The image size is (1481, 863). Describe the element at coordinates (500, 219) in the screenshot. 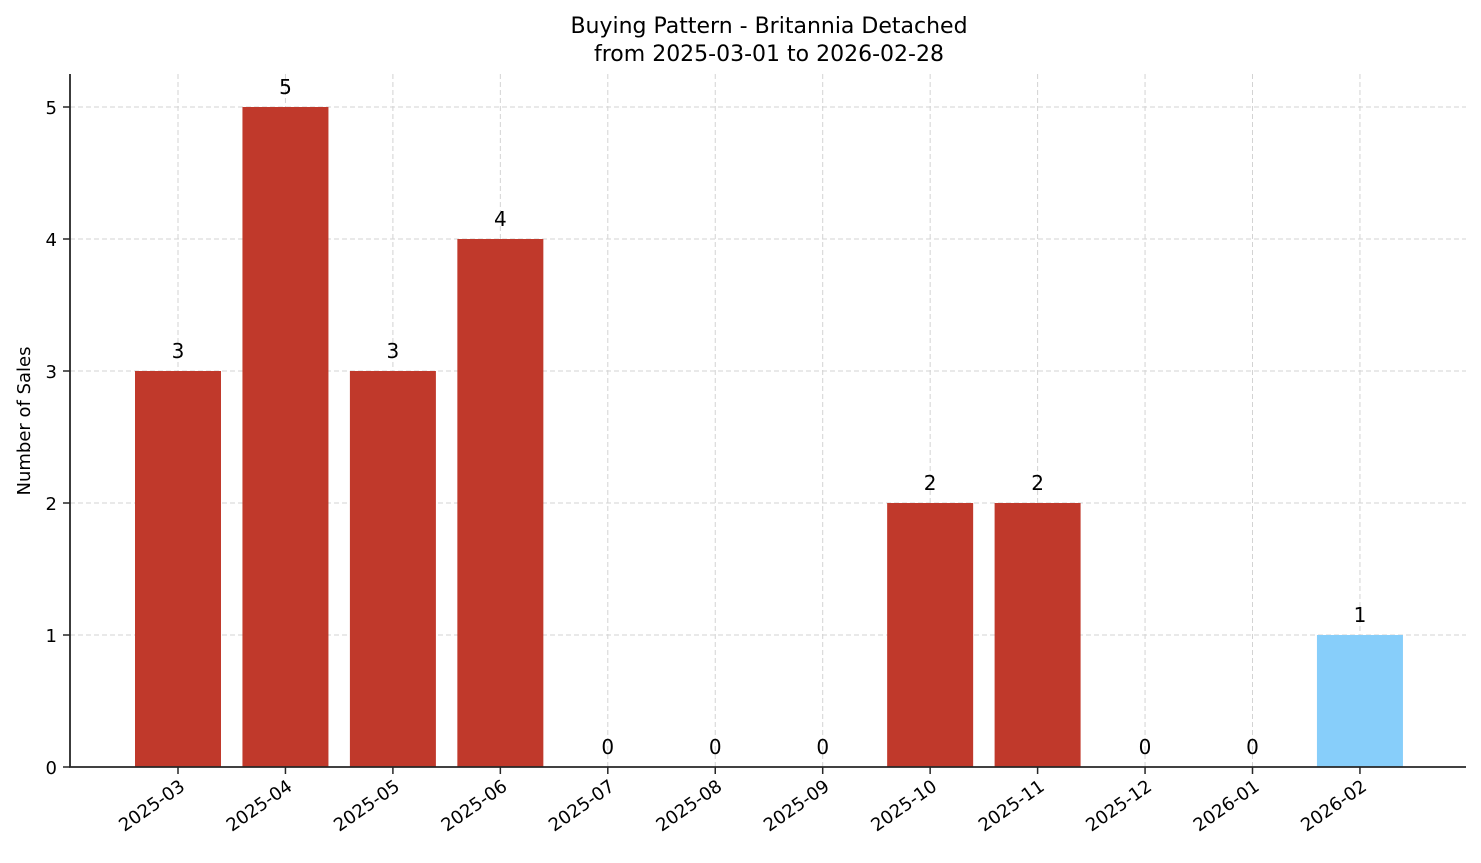

I see `bar-value-label: 4` at that location.